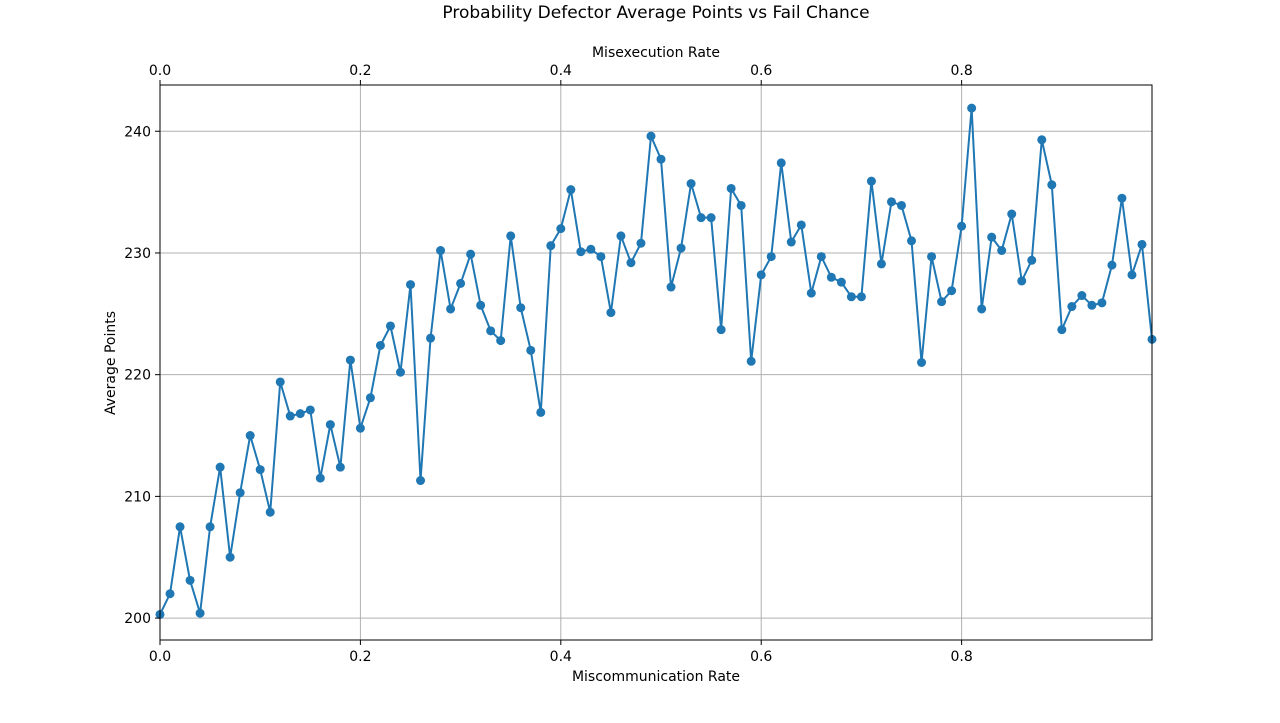 The width and height of the screenshot is (1280, 723). Describe the element at coordinates (111, 363) in the screenshot. I see `y-axis-label: Average Points` at that location.